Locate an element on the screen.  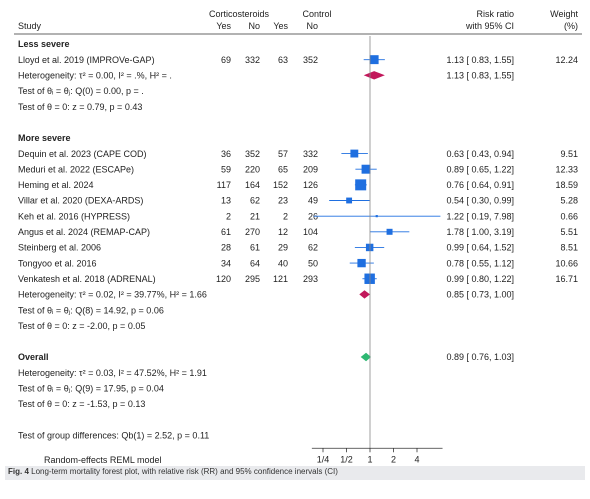
study-label: Venkatesh et al. 2018 (ADRENAL) is located at coordinates (87, 279).